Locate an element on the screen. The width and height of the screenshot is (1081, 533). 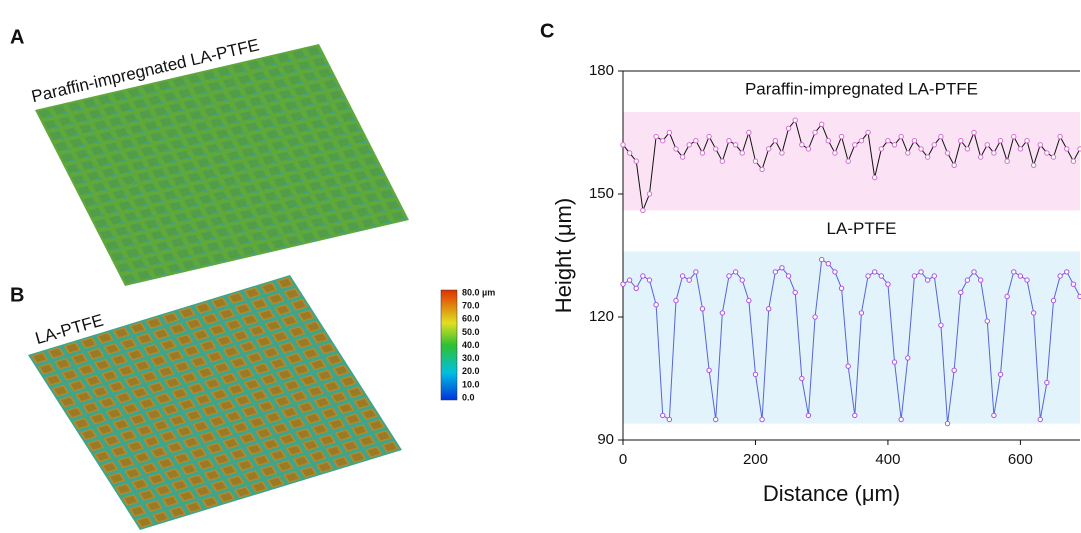
x-tick-label: 400 is located at coordinates (887, 459).